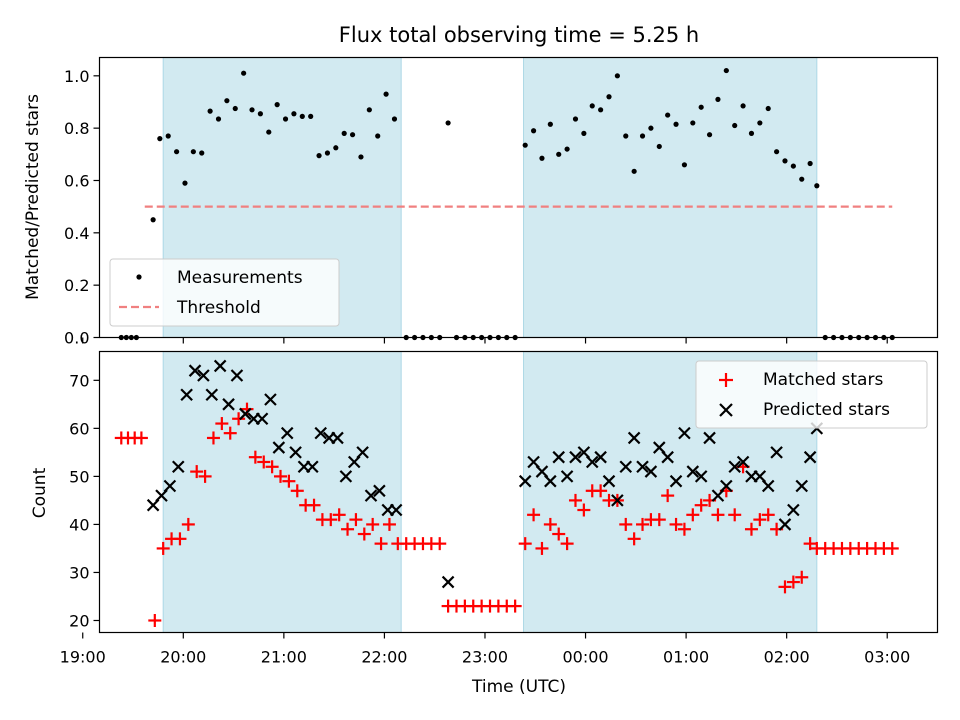 Image resolution: width=960 pixels, height=720 pixels. What do you see at coordinates (183, 657) in the screenshot?
I see `x-tick-label: 20:00` at bounding box center [183, 657].